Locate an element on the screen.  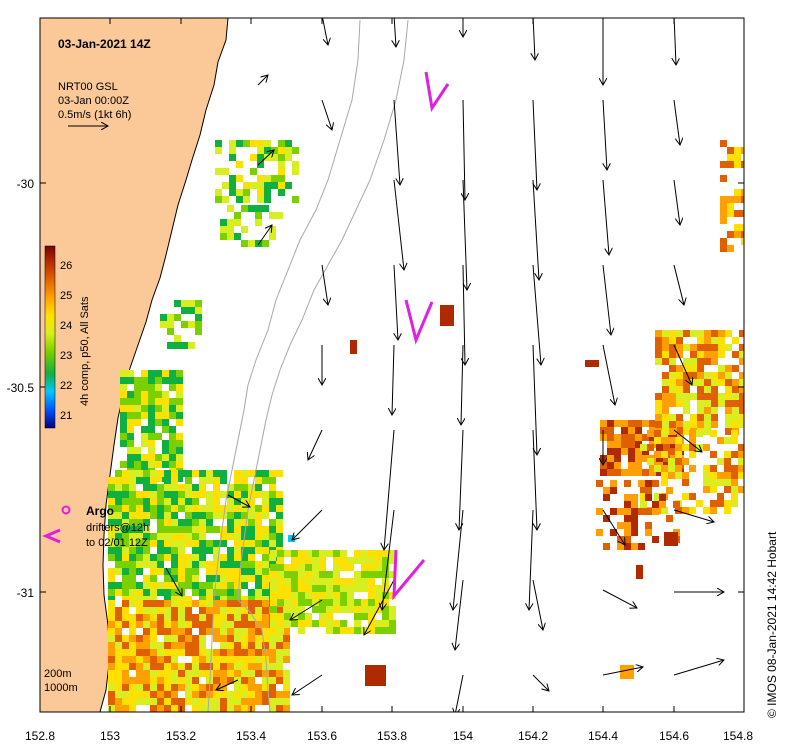
colorbar-tick: 25 is located at coordinates (66, 296).